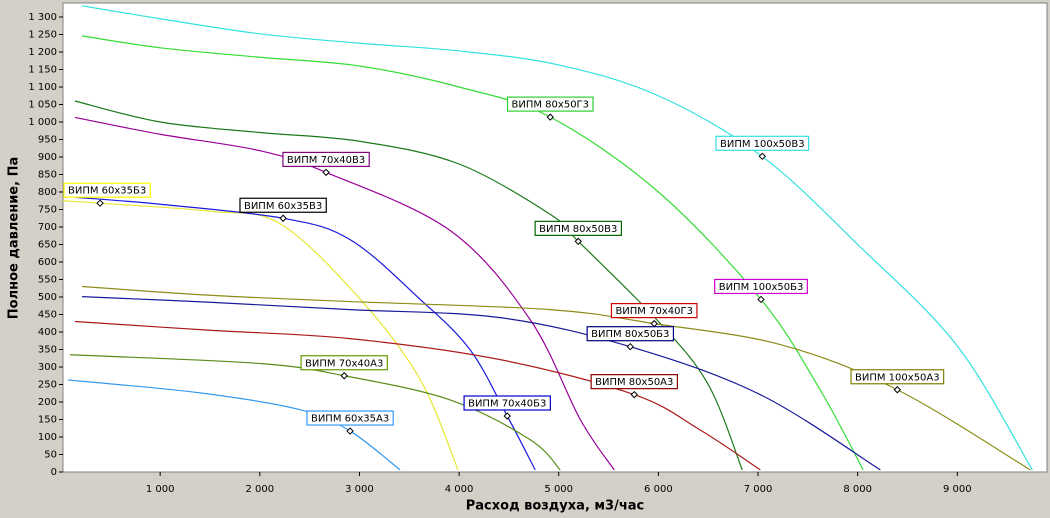 This screenshot has height=518, width=1050. What do you see at coordinates (47, 315) in the screenshot?
I see `y-tick-label: 450` at bounding box center [47, 315].